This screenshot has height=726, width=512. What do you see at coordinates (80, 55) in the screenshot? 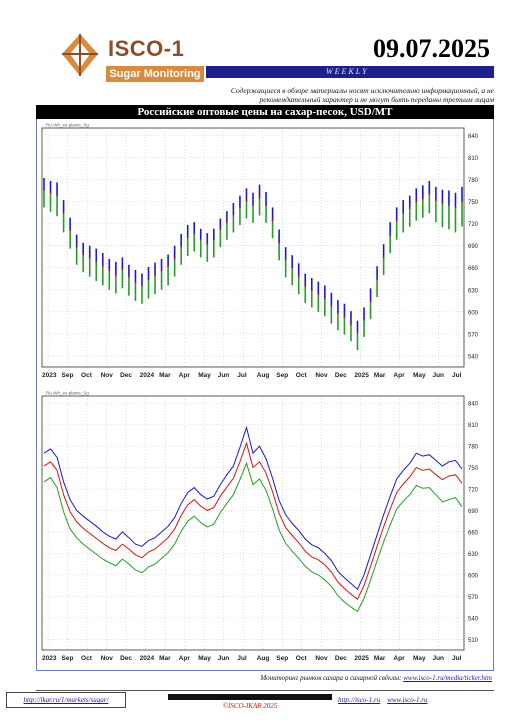
I see `logo-mark-icon` at bounding box center [80, 55].